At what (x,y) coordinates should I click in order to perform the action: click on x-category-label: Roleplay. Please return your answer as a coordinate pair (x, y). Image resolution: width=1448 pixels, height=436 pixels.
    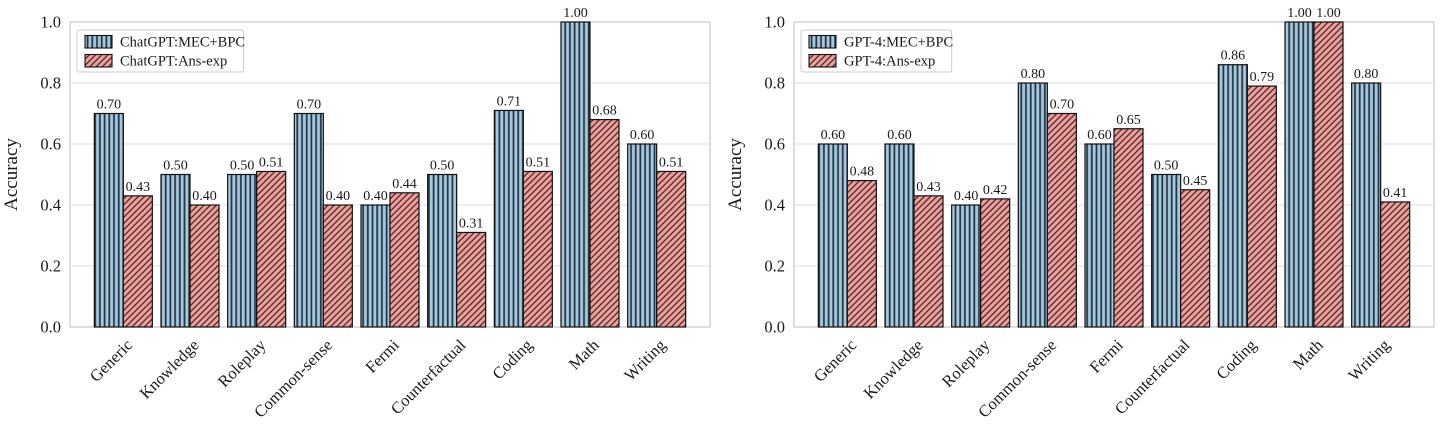
    Looking at the image, I should click on (966, 363).